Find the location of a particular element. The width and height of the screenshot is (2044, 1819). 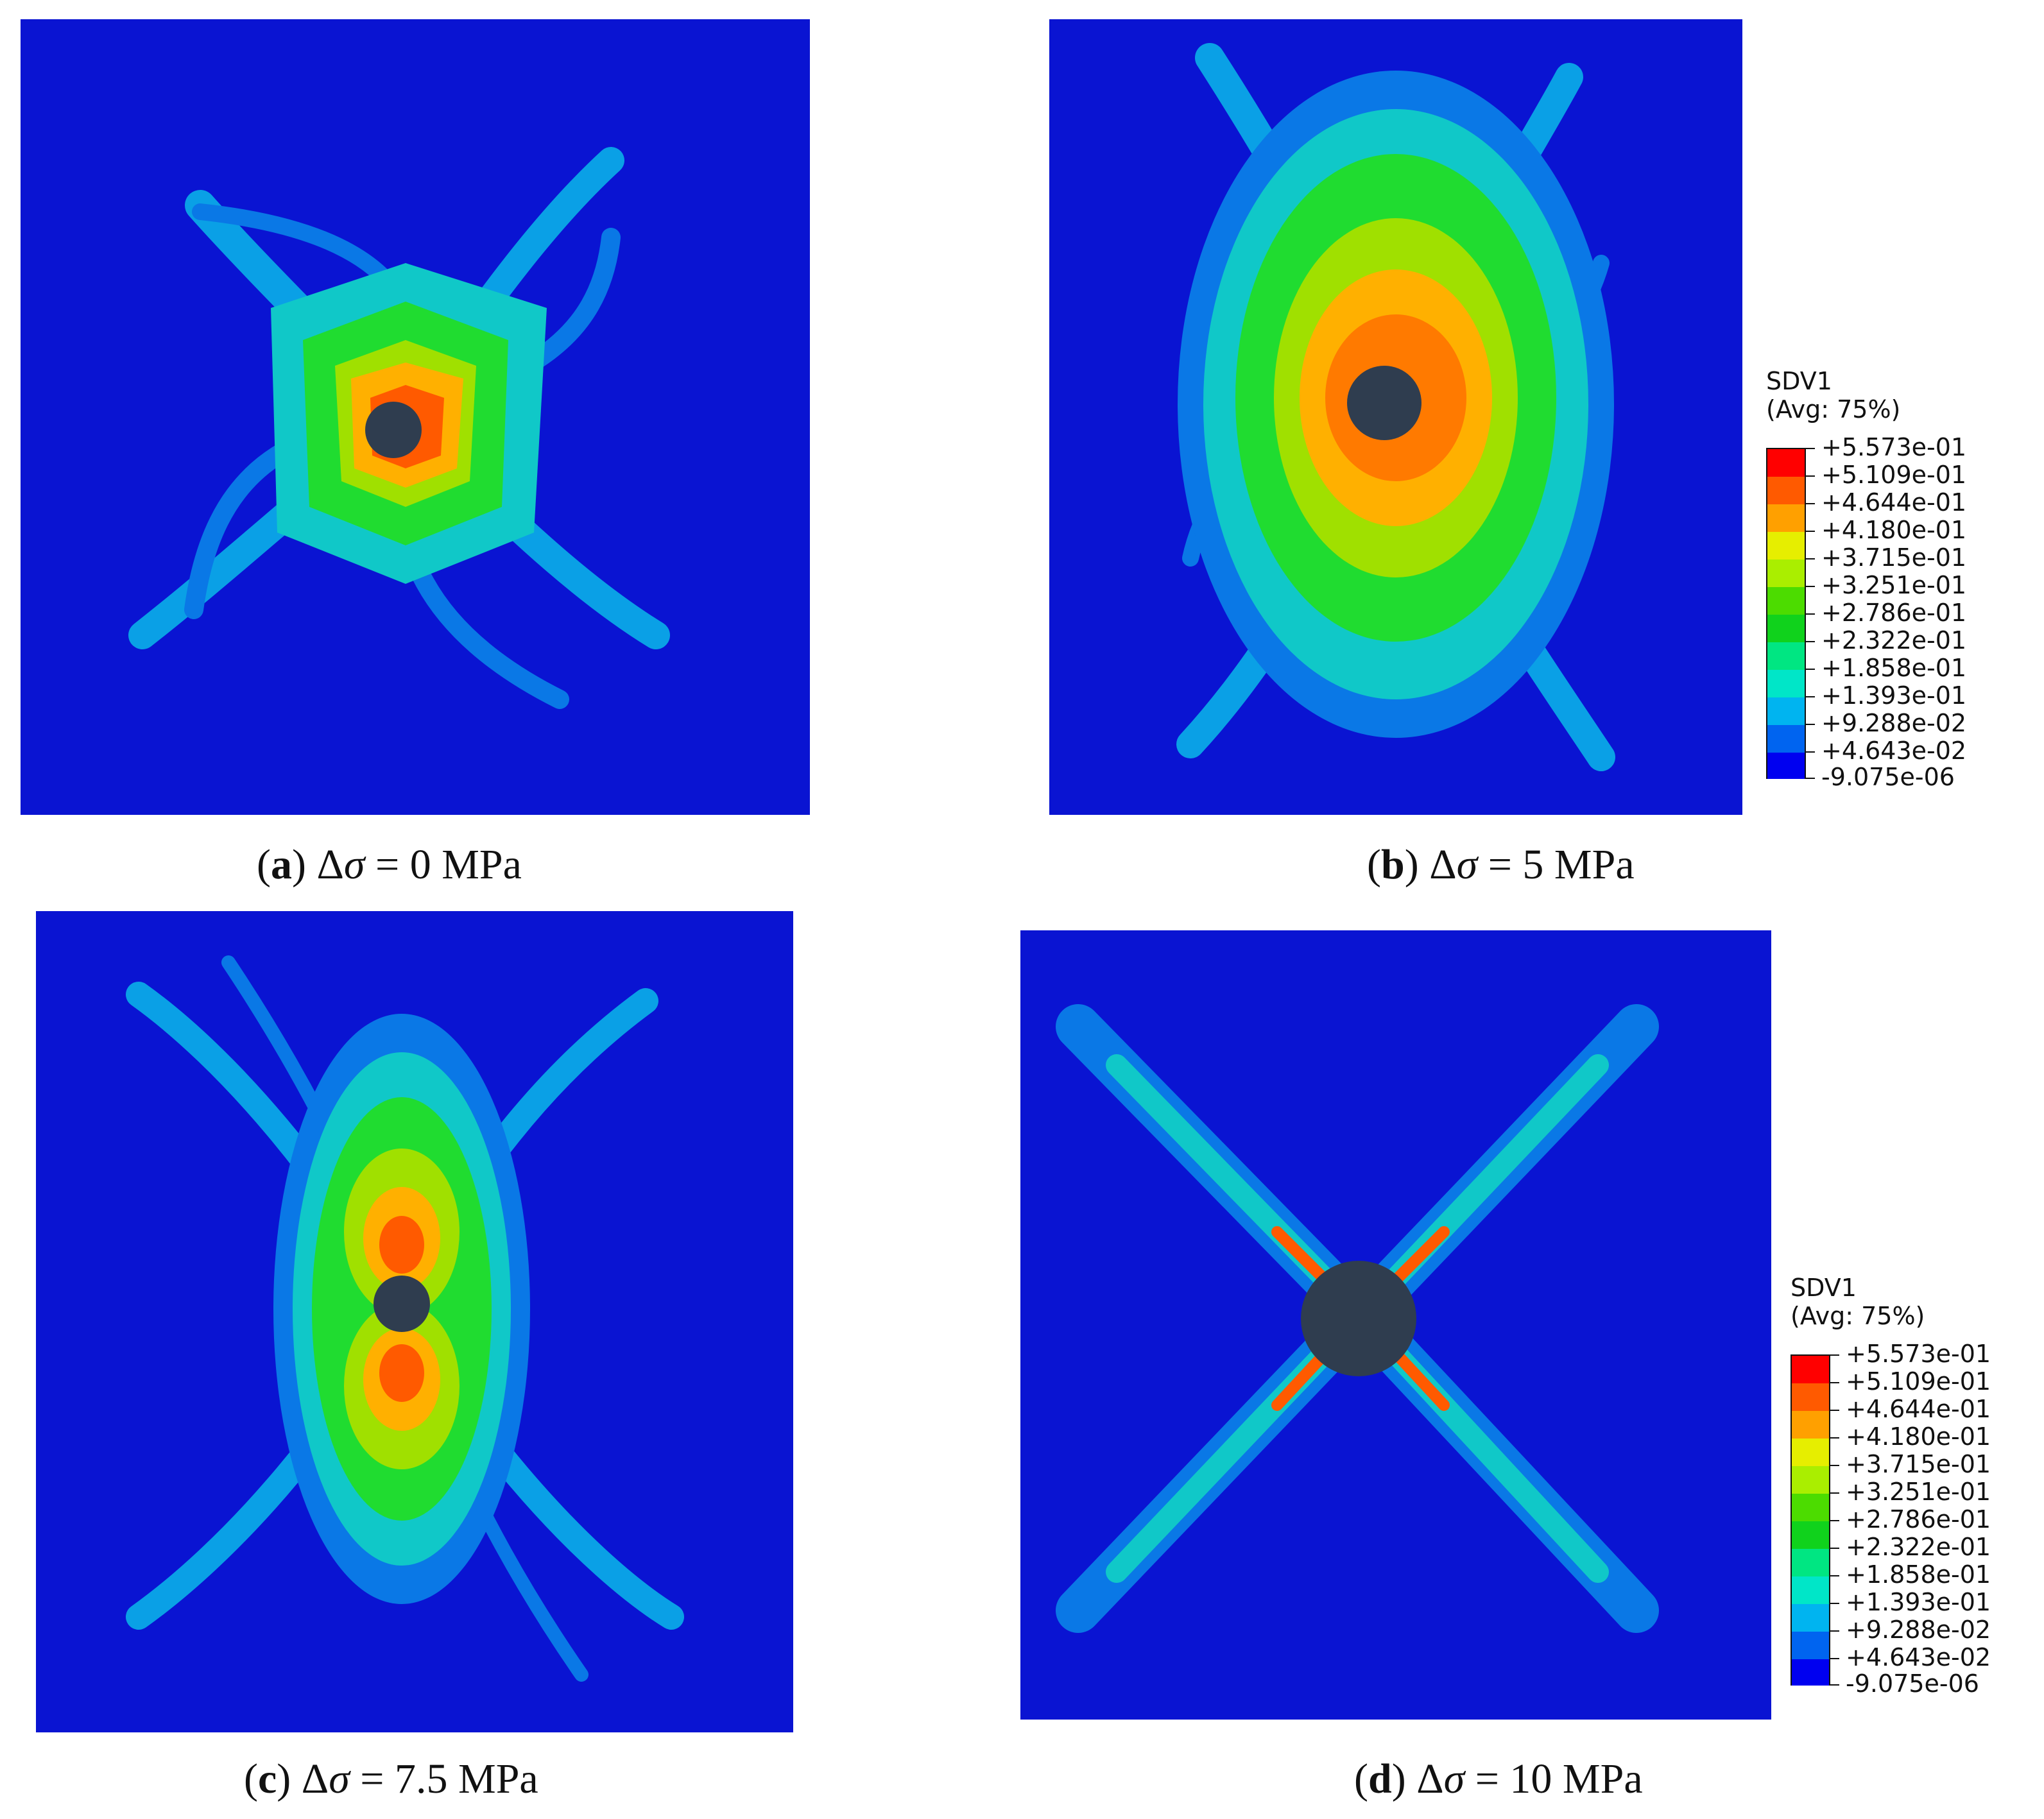

caption-a: (a) Δσ = 0 MPa is located at coordinates (389, 864).